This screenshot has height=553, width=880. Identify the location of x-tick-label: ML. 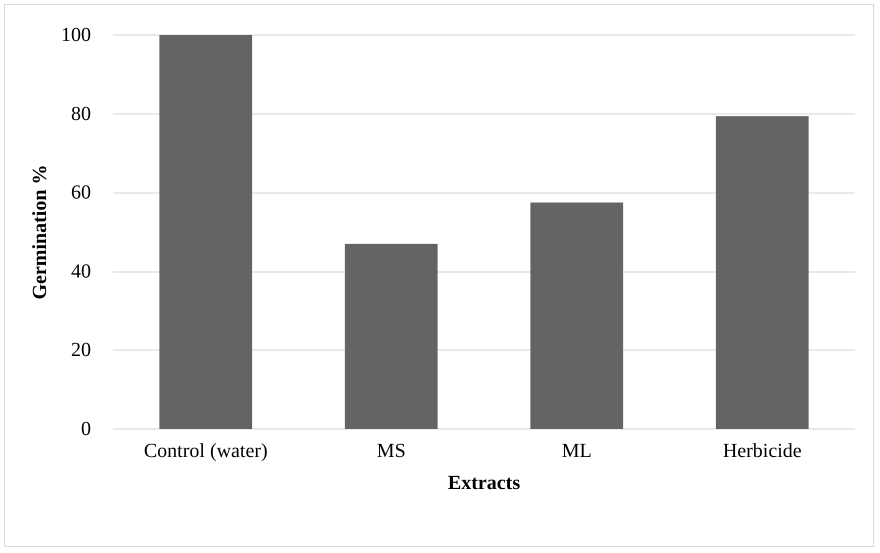
(577, 451).